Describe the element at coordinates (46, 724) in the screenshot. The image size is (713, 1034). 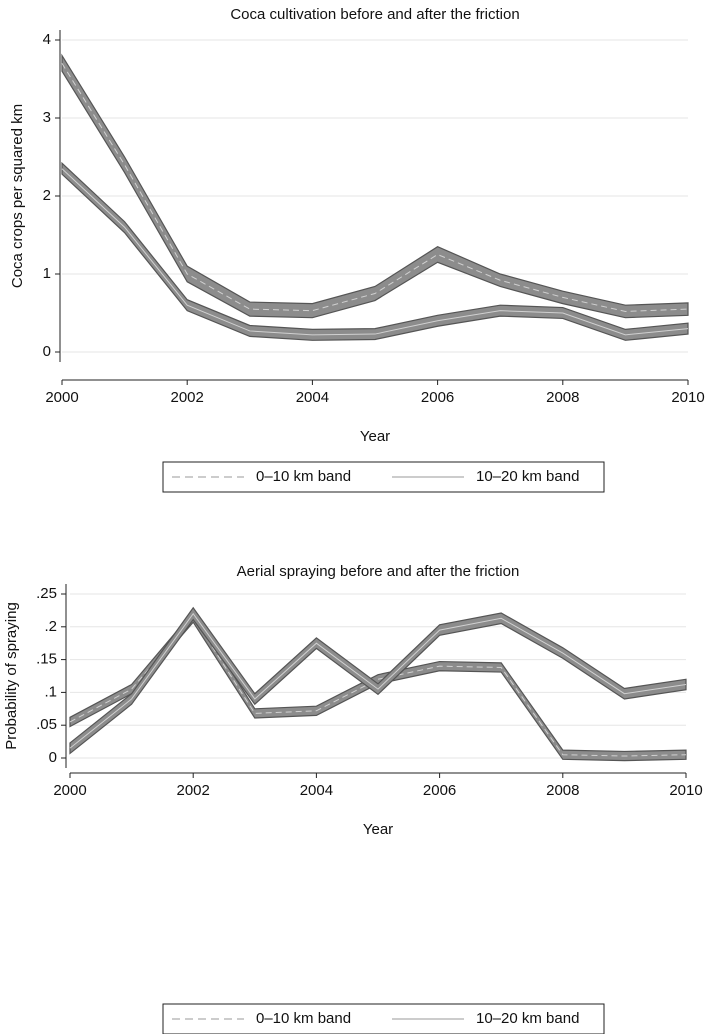
I see `y-tick-label: .05` at that location.